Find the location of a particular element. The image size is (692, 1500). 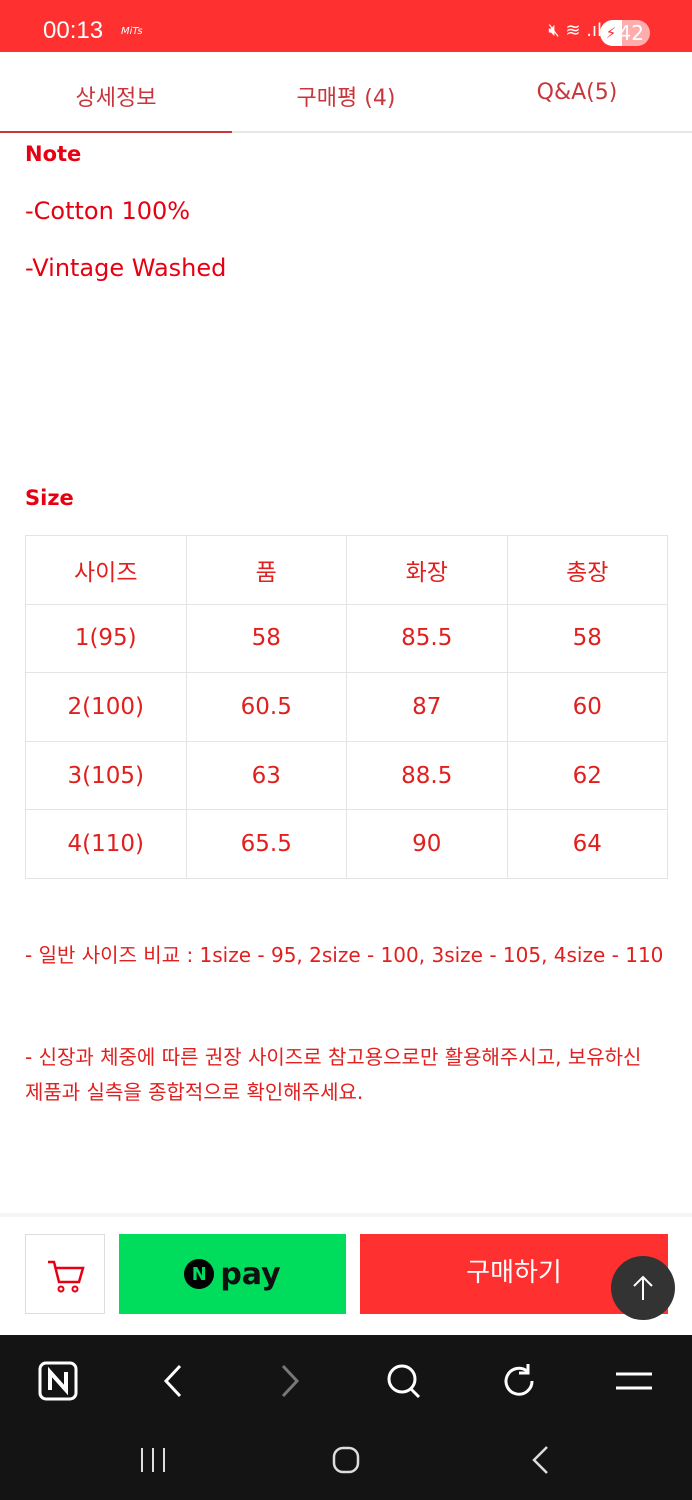

table-cell: 88.5 is located at coordinates (427, 775).